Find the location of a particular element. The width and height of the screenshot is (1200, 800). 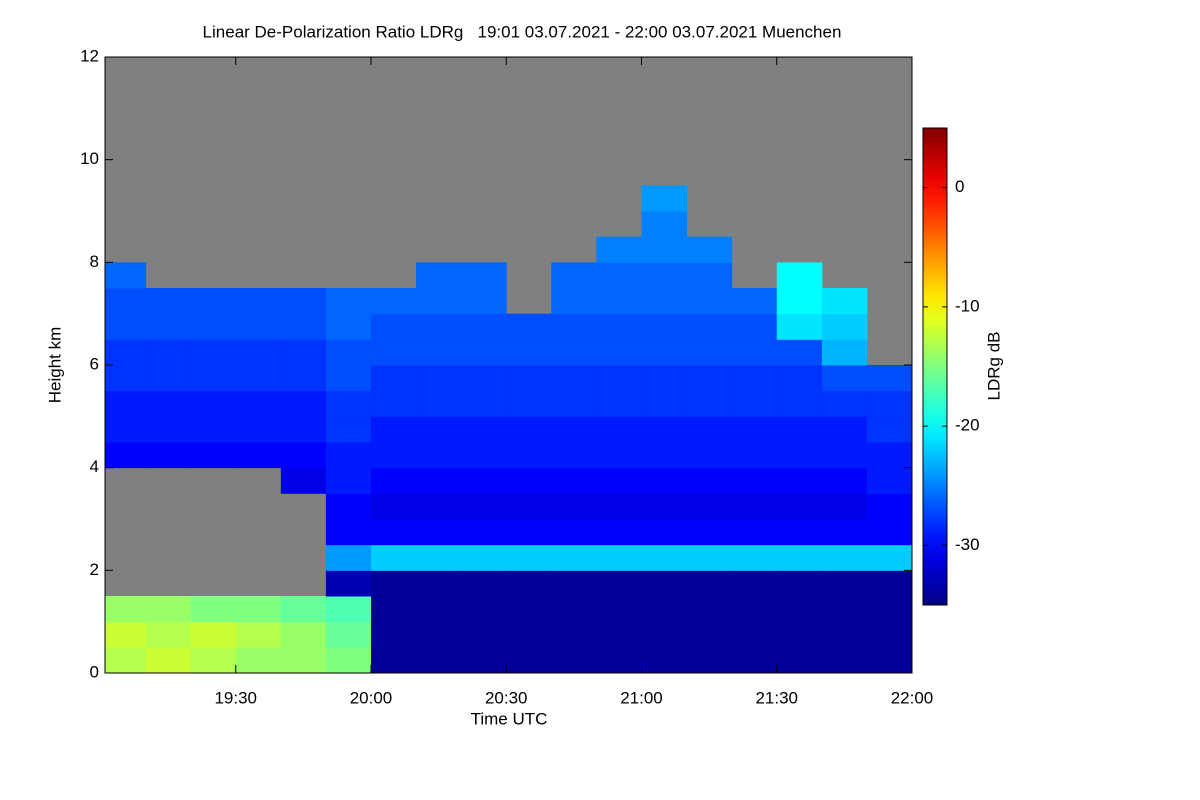

x-tick-label: 21:30 is located at coordinates (776, 697).